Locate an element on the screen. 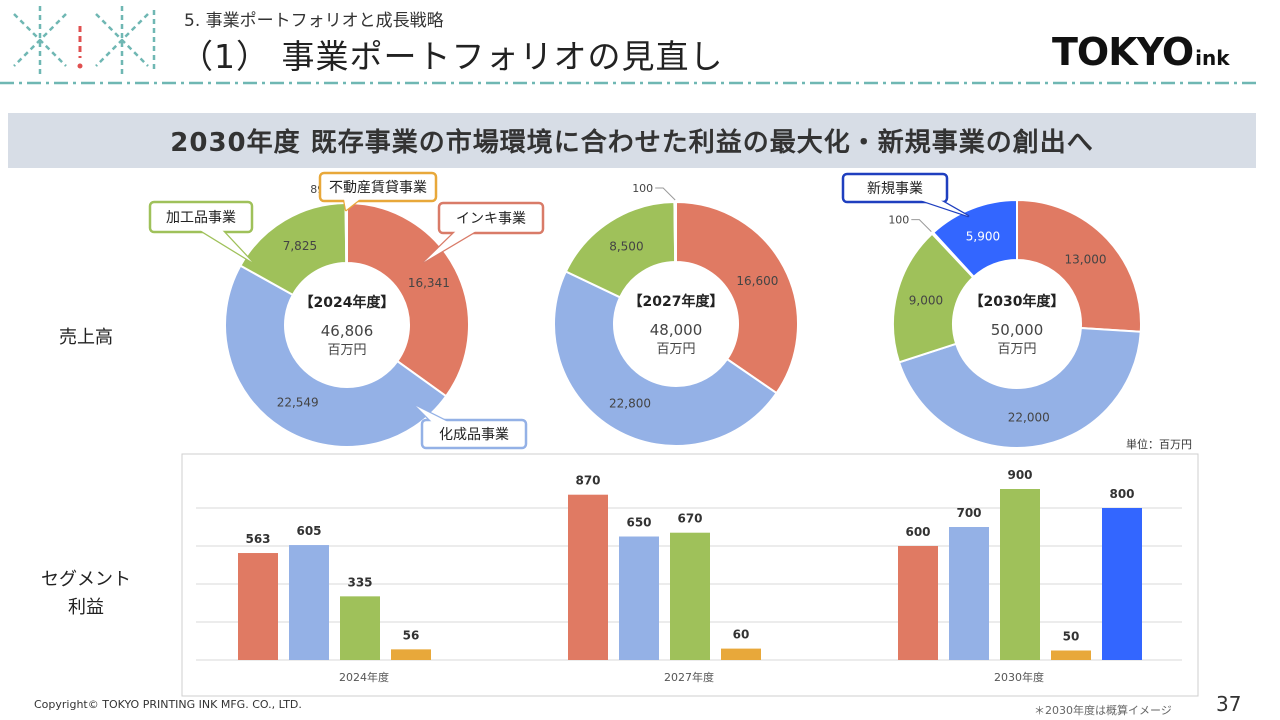 The width and height of the screenshot is (1280, 720). callout-real-estate is located at coordinates (378, 187).